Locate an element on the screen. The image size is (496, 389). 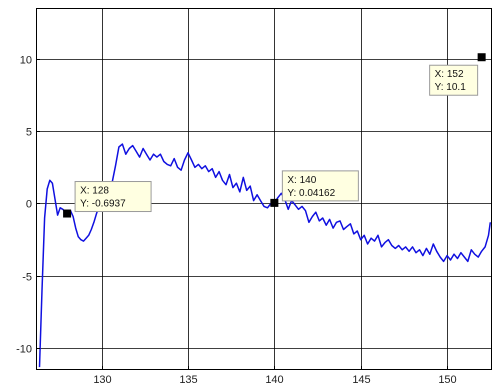
data-tip-x-label: X: 140 is located at coordinates (301, 180).